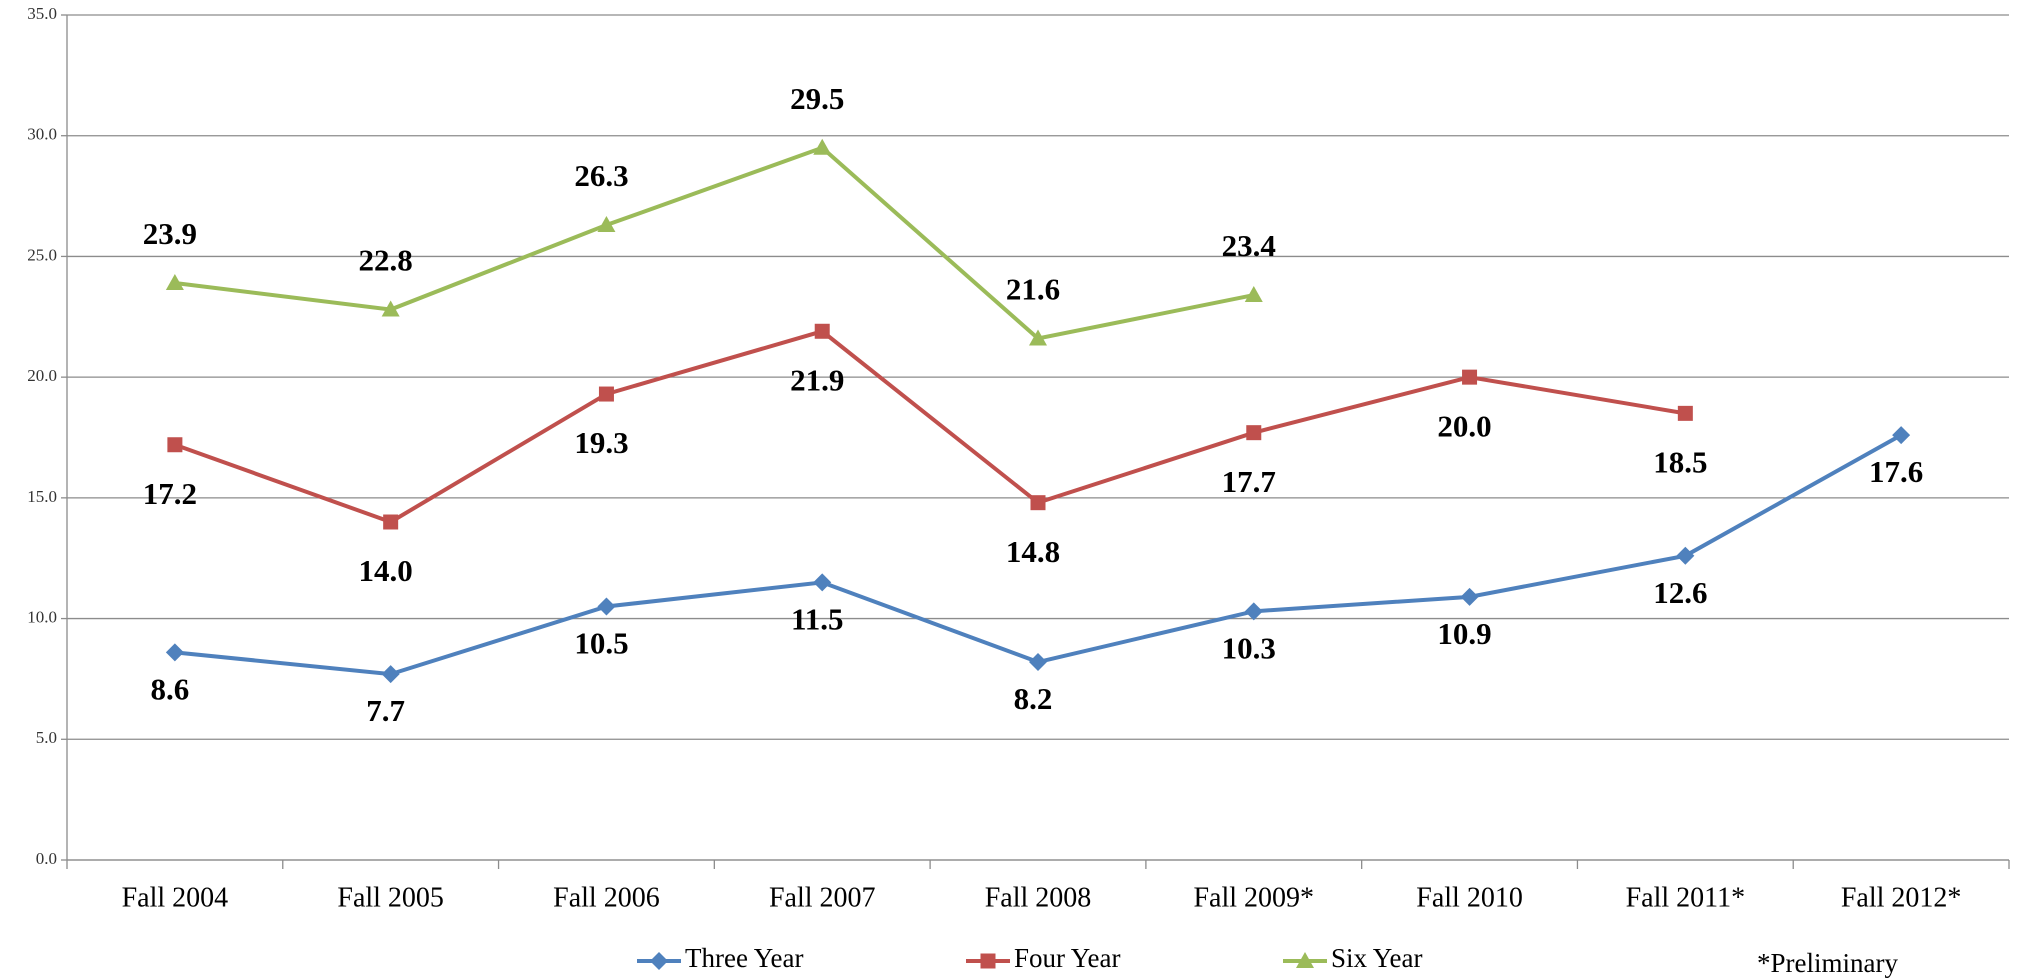 The image size is (2019, 979). I want to click on data-label: 22.8, so click(386, 260).